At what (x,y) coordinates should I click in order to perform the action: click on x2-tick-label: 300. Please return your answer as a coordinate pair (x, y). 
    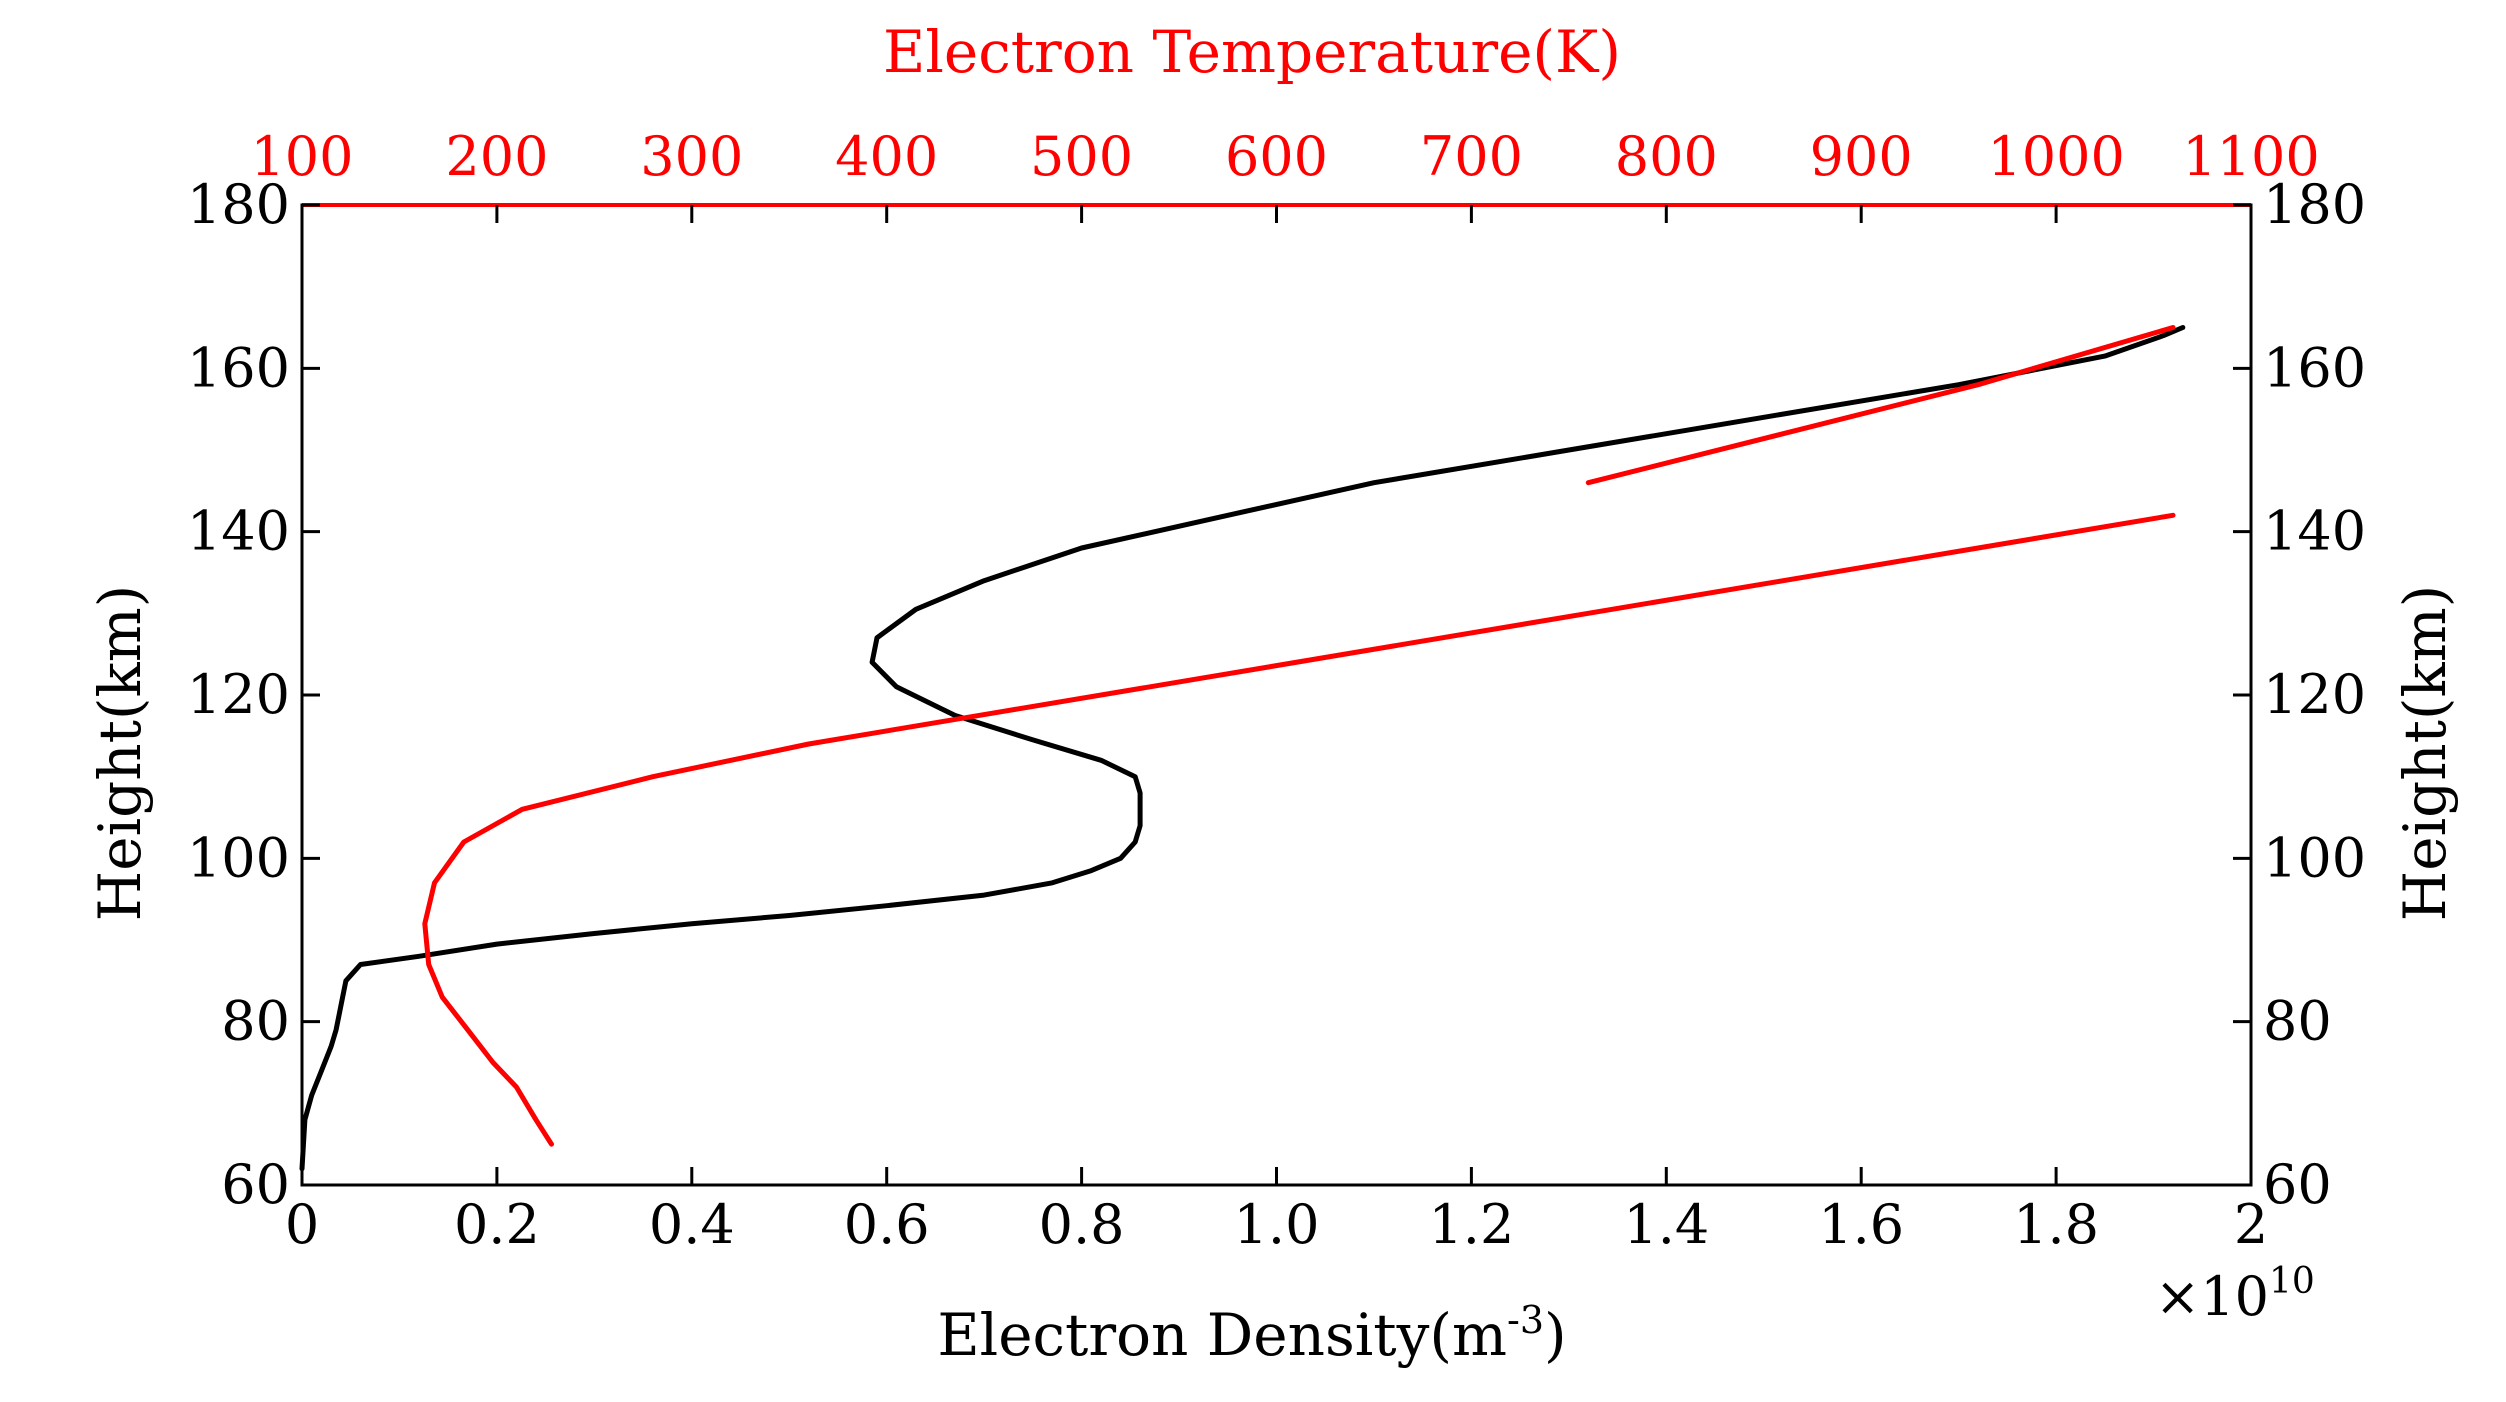
    Looking at the image, I should click on (691, 156).